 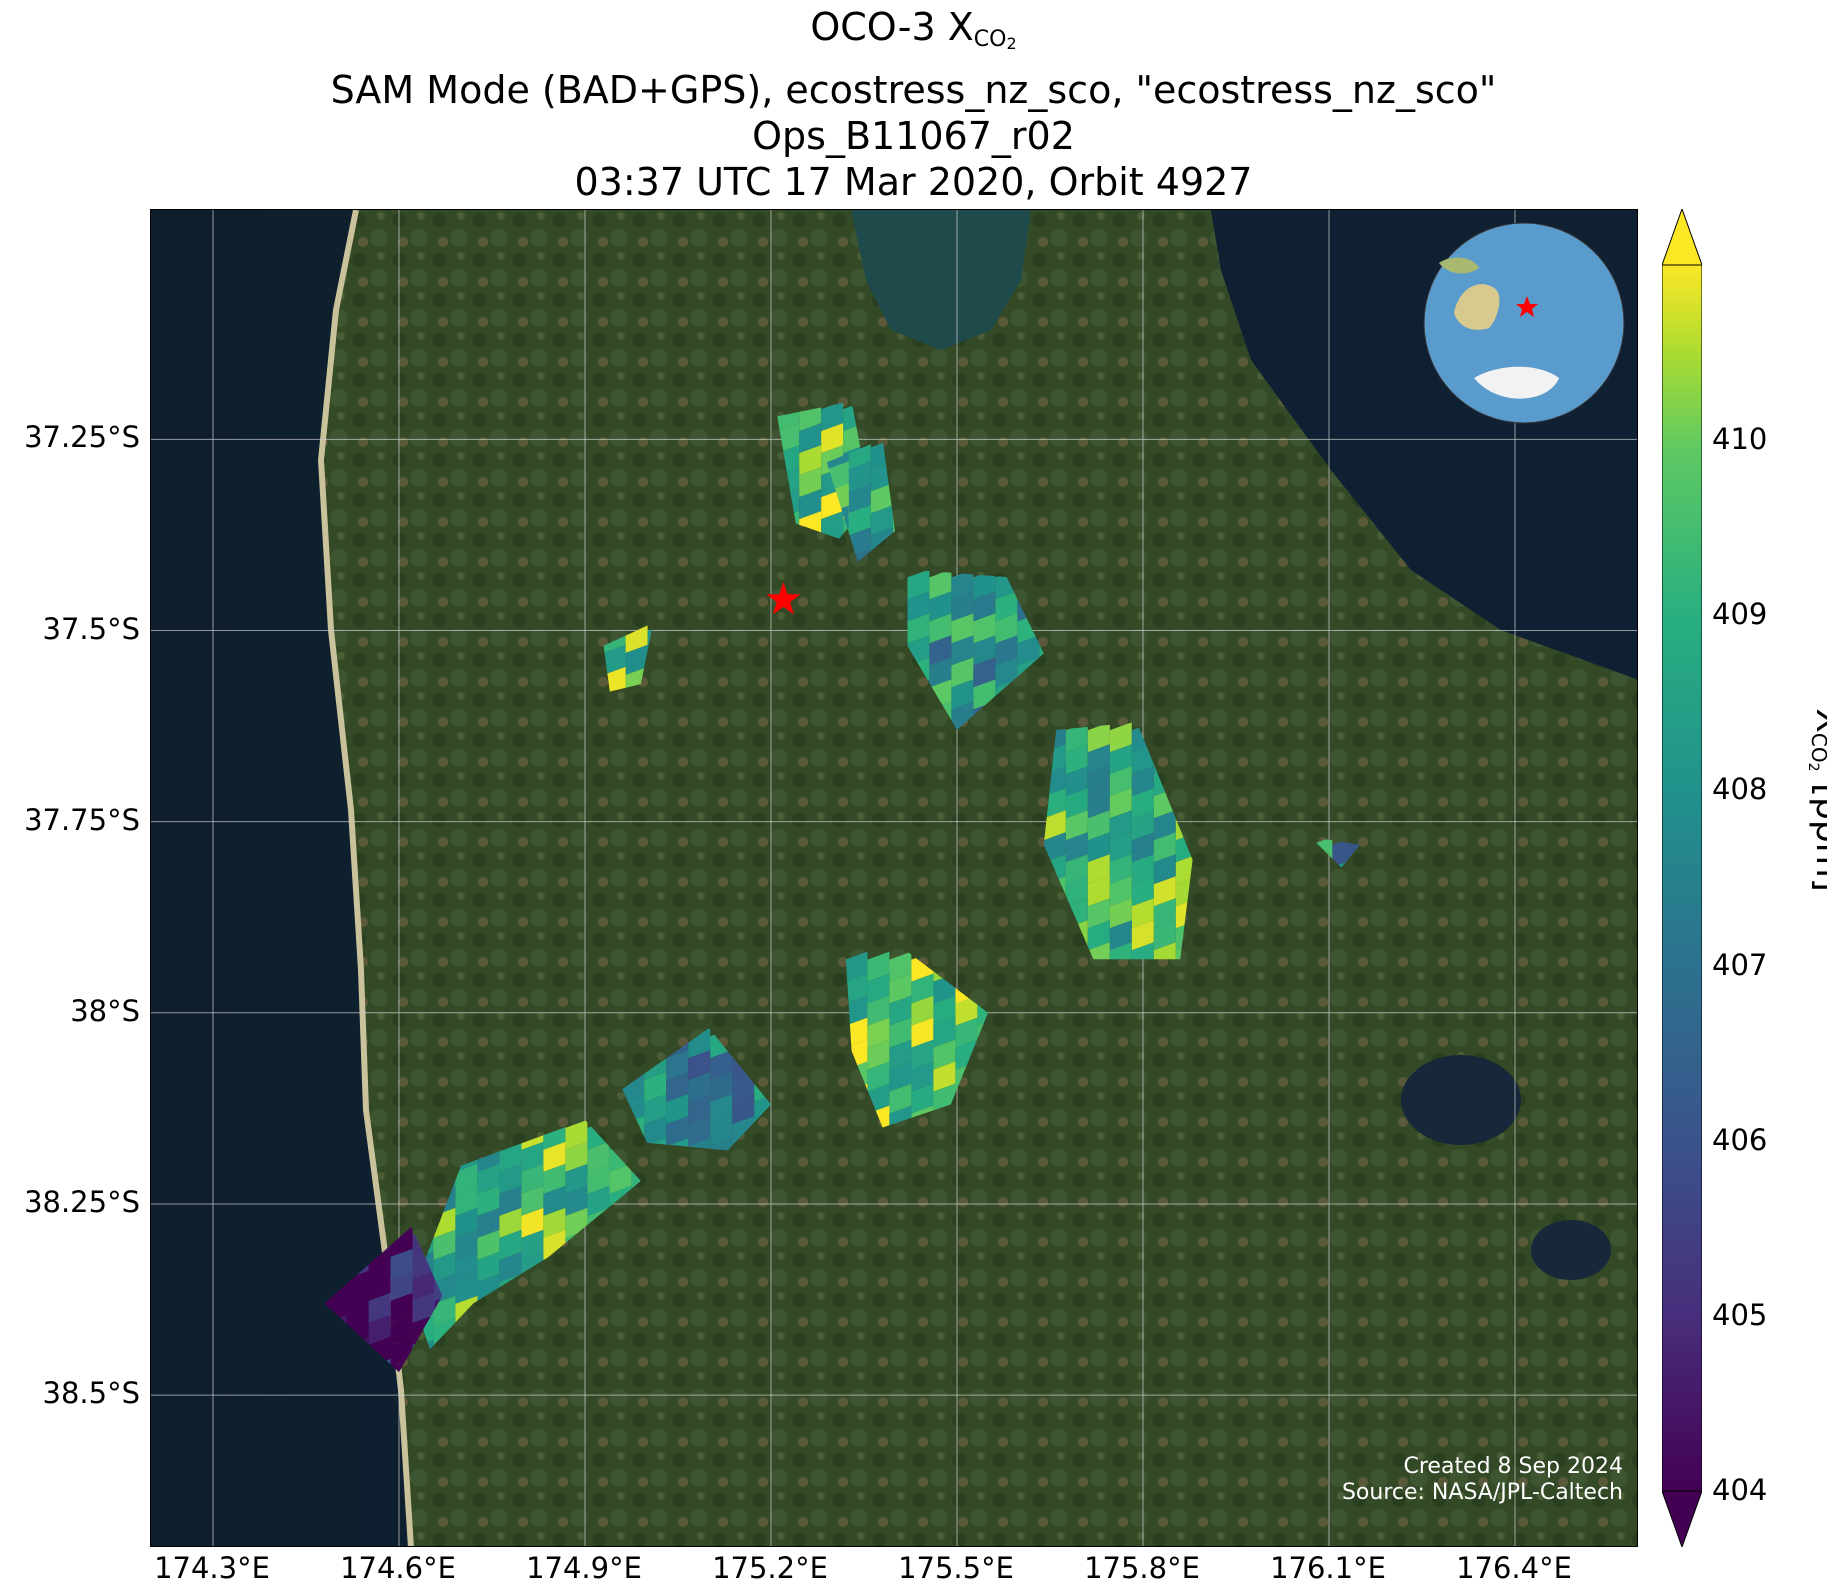 I want to click on colorbar-tick-label: 410, so click(x=1740, y=439).